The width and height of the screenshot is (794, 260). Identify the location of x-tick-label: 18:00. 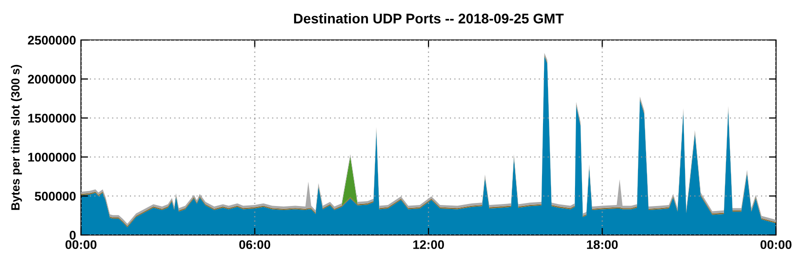
(602, 245).